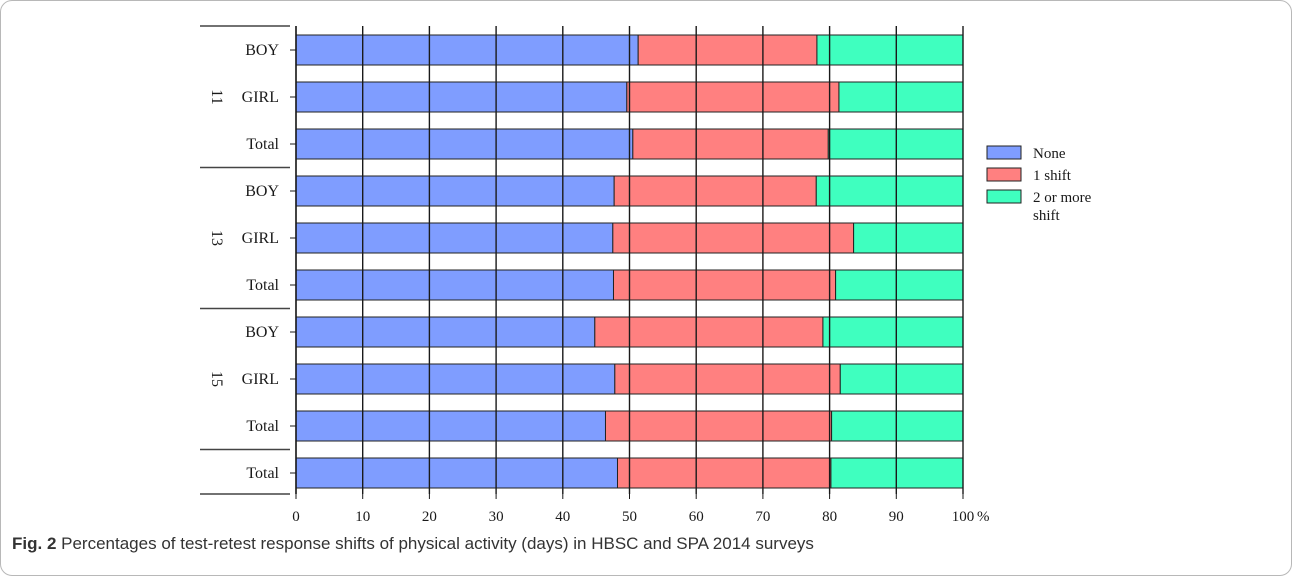 This screenshot has height=576, width=1292. Describe the element at coordinates (262, 332) in the screenshot. I see `y-row-label-7: BOY` at that location.